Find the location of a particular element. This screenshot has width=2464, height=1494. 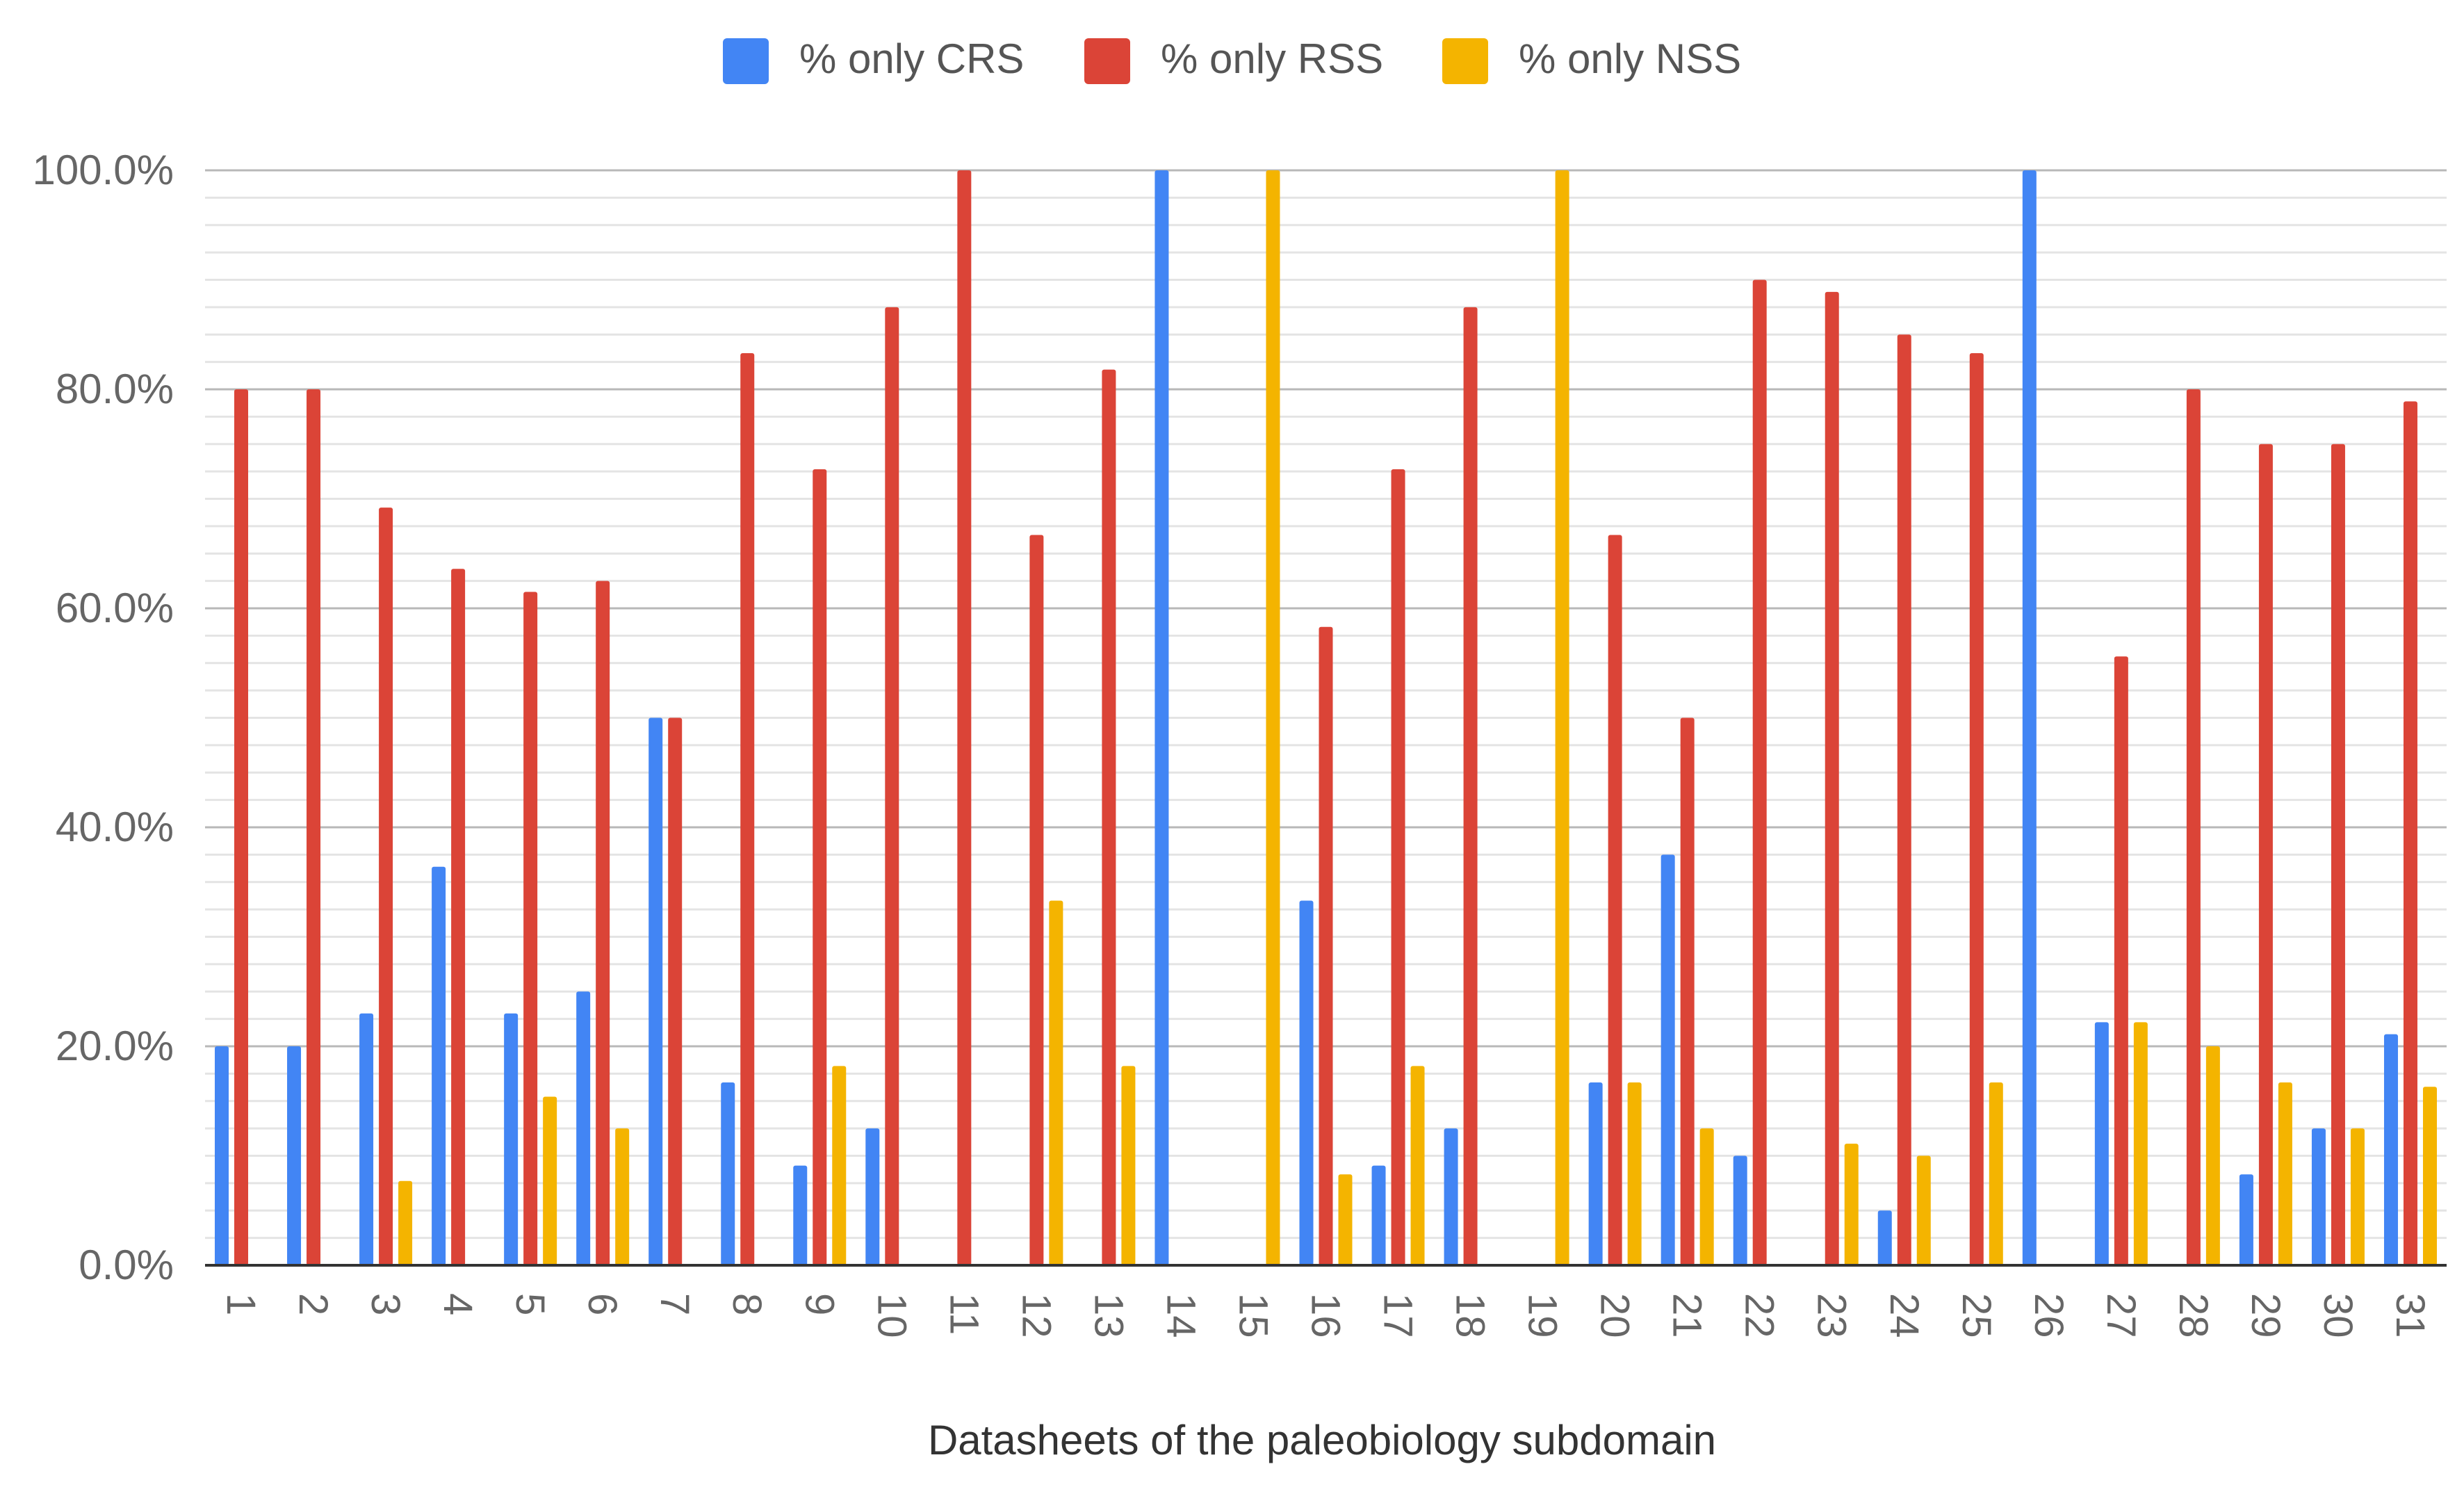

x-tick-label: 19 is located at coordinates (1542, 1315).